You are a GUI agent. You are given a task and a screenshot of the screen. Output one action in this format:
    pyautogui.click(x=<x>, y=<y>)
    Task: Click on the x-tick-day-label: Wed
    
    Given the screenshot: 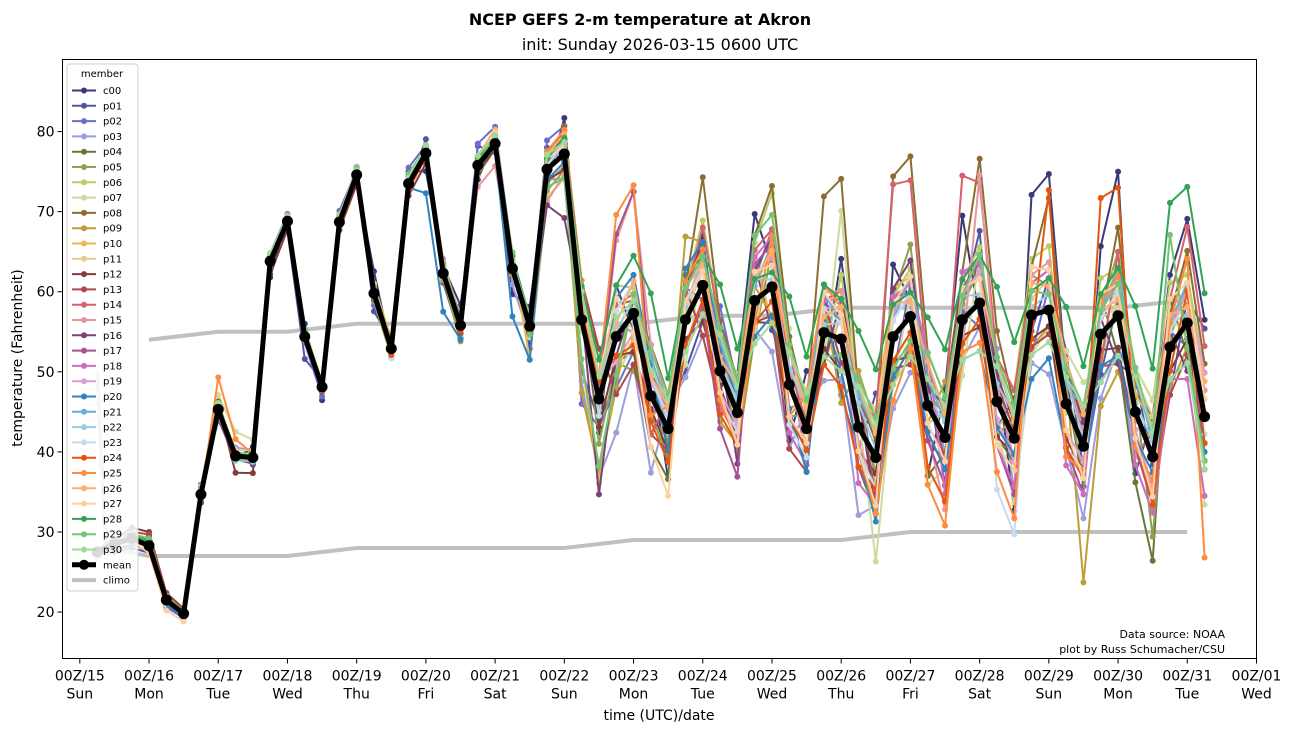 What is the action you would take?
    pyautogui.click(x=772, y=695)
    